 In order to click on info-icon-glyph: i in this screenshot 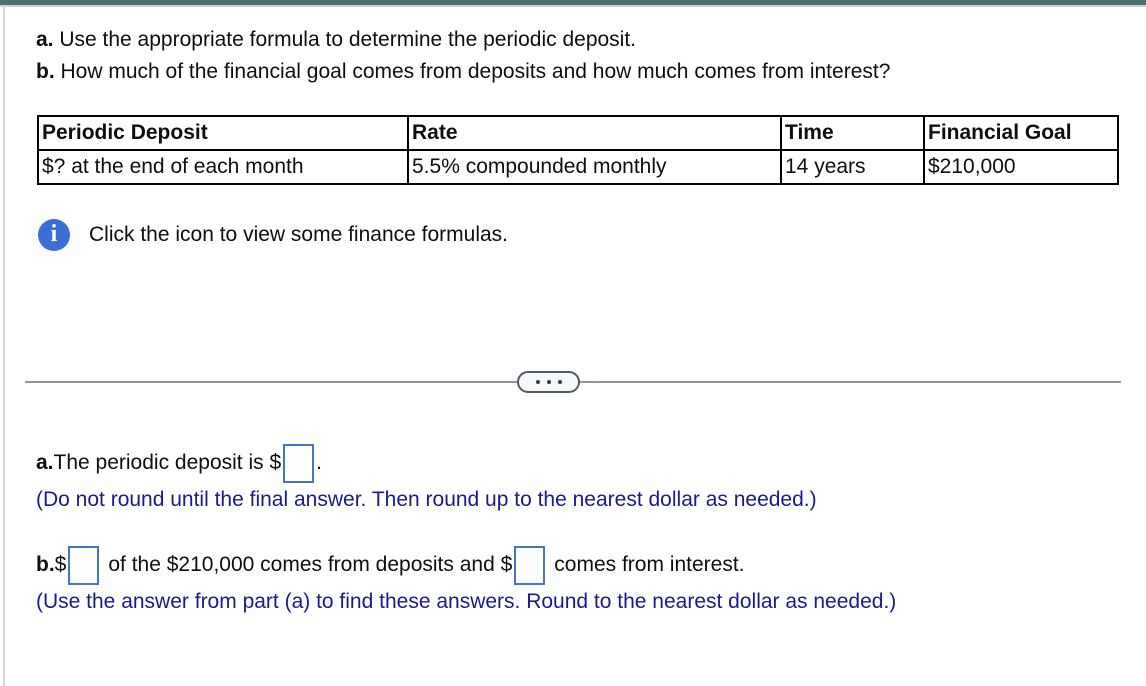, I will do `click(54, 234)`.